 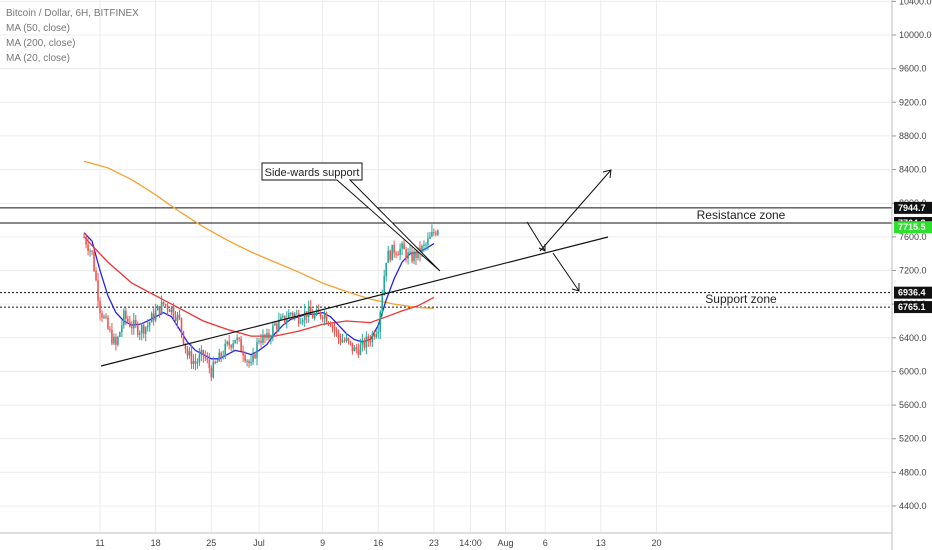 What do you see at coordinates (913, 69) in the screenshot?
I see `price-tick-label: 9600.0` at bounding box center [913, 69].